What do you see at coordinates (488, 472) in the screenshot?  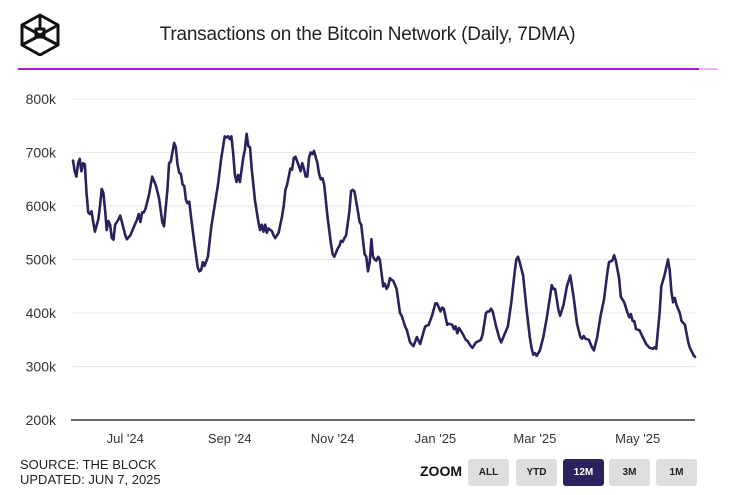 I see `zoom-button-all: ALL` at bounding box center [488, 472].